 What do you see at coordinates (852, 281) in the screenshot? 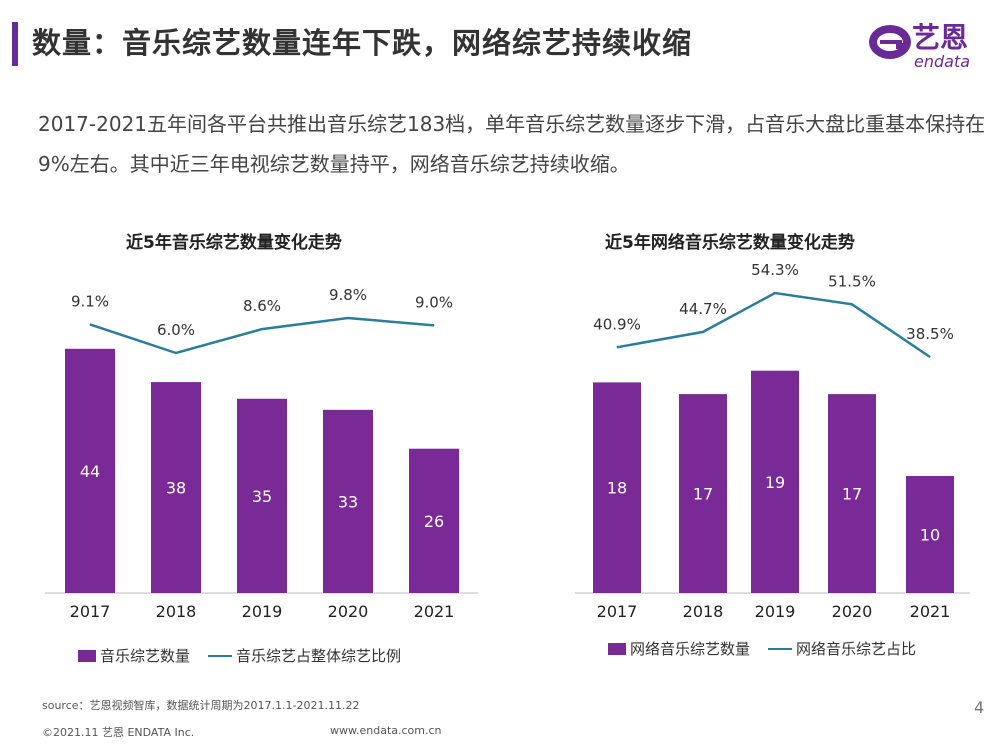
I see `ratio-value-label: 51.5%` at bounding box center [852, 281].